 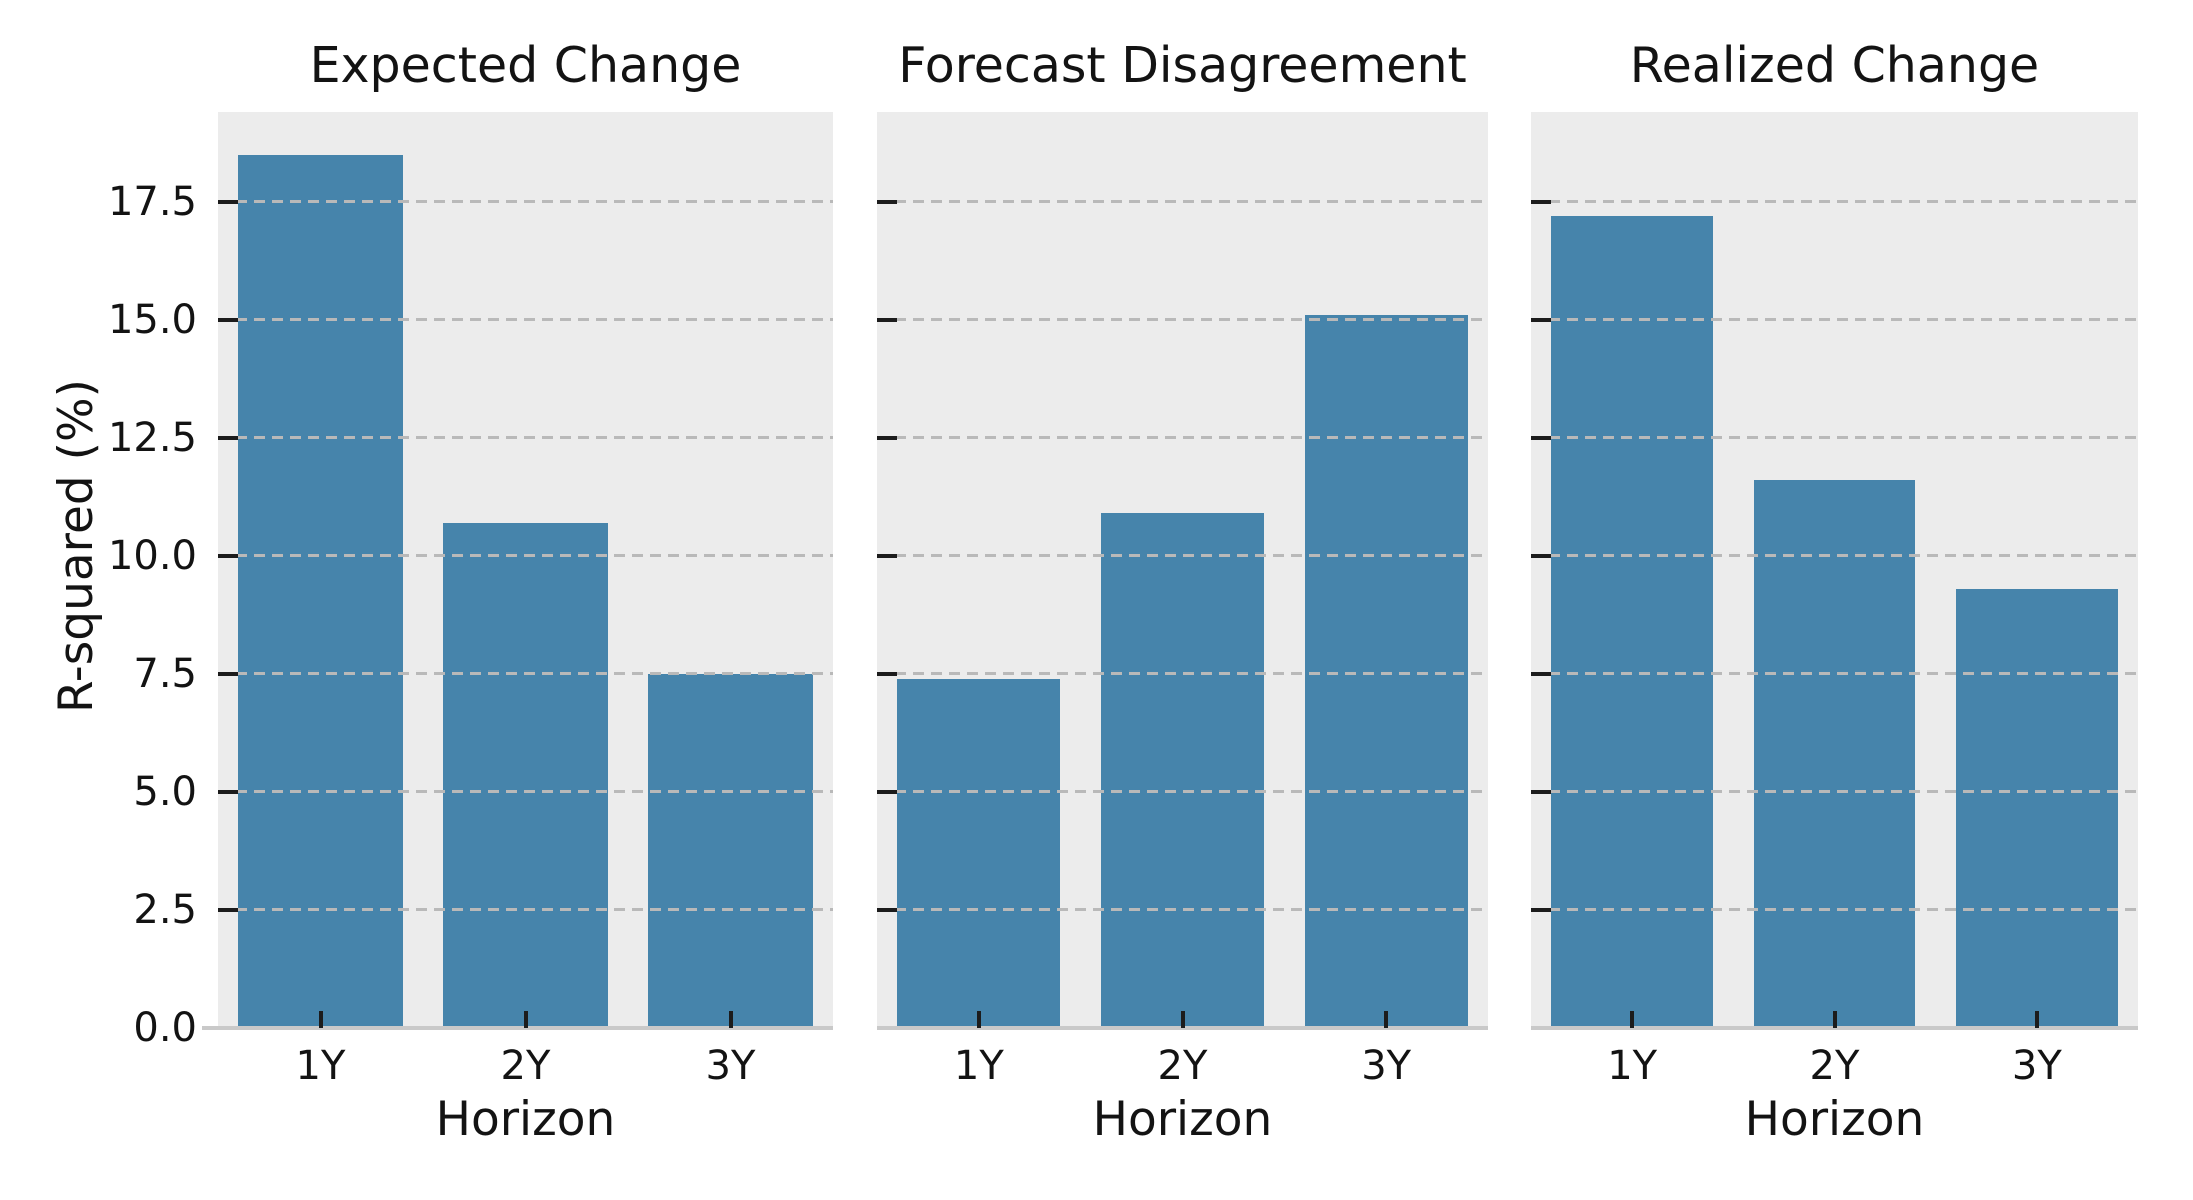 I want to click on y-tick-label: 7.5, so click(x=165, y=673).